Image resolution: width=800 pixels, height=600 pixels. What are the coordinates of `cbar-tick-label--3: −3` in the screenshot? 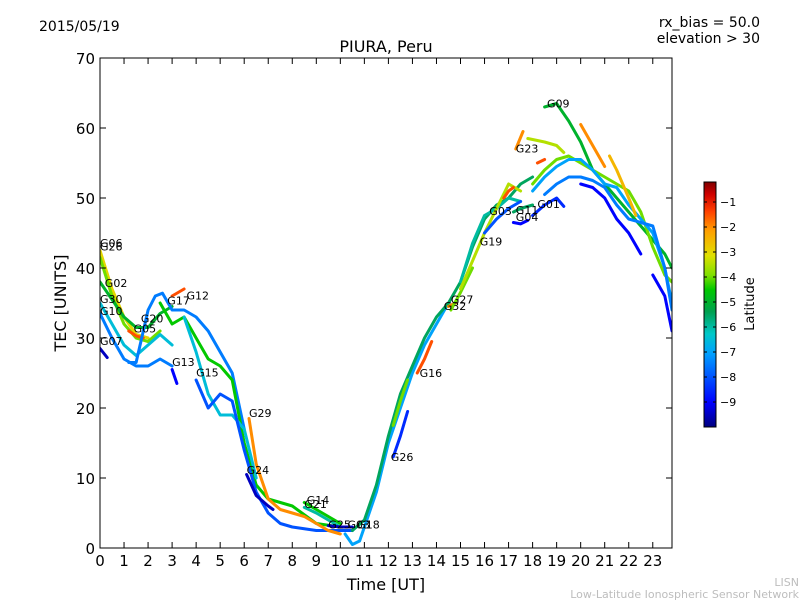 It's located at (728, 252).